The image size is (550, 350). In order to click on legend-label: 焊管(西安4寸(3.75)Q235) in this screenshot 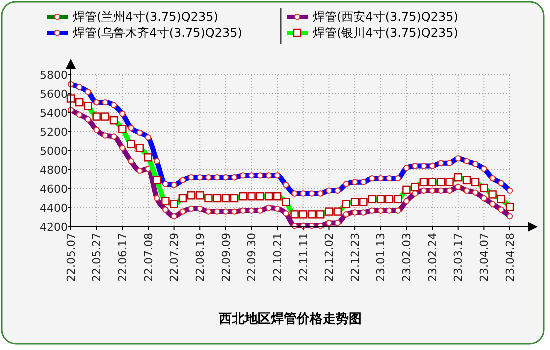, I will do `click(385, 17)`.